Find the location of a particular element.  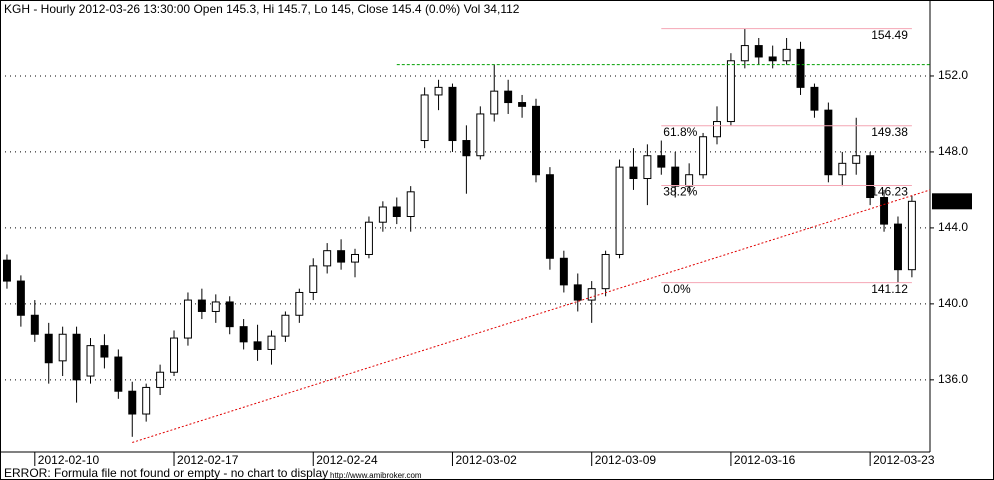

y-tick-label: 144.0 is located at coordinates (953, 227).